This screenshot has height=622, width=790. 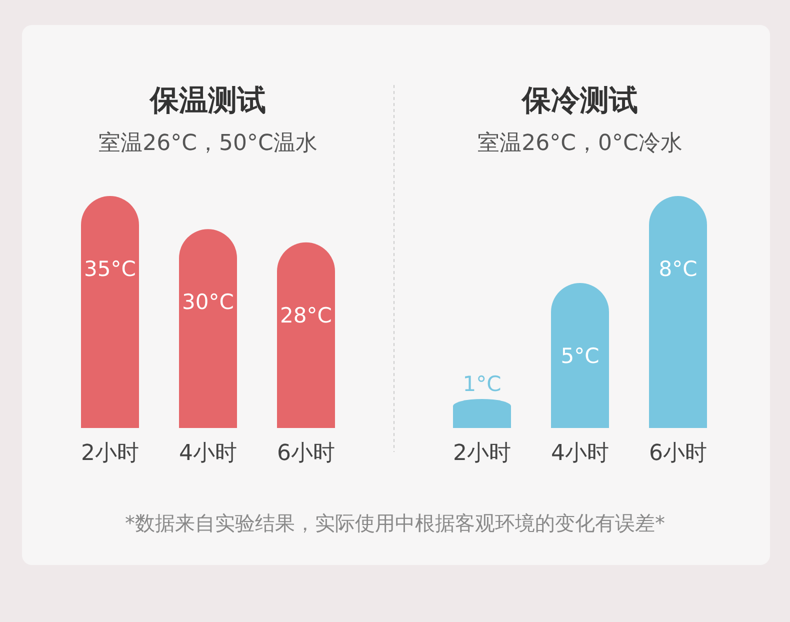 I want to click on data-label: 1°C, so click(x=482, y=384).